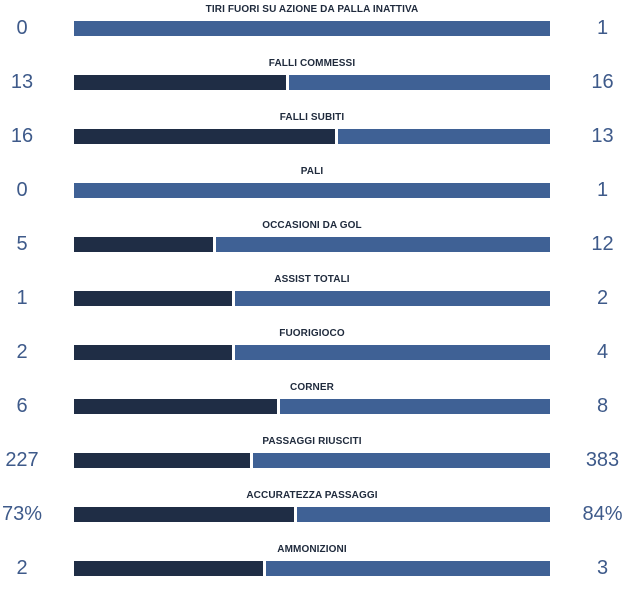 The width and height of the screenshot is (627, 594). I want to click on away-value: 4, so click(602, 352).